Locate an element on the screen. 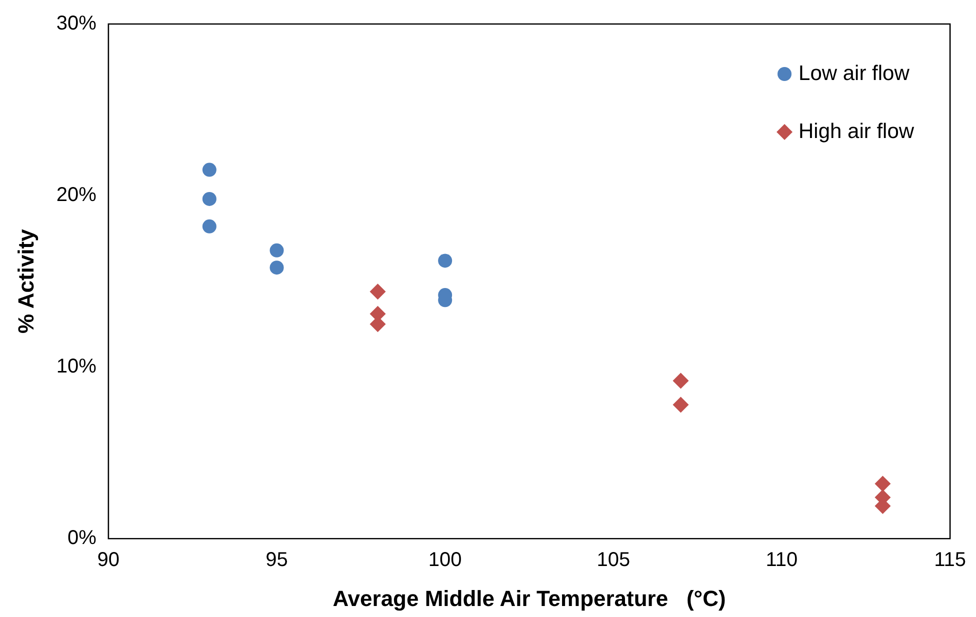 This screenshot has height=617, width=976. y-tick-label: 30% is located at coordinates (76, 23).